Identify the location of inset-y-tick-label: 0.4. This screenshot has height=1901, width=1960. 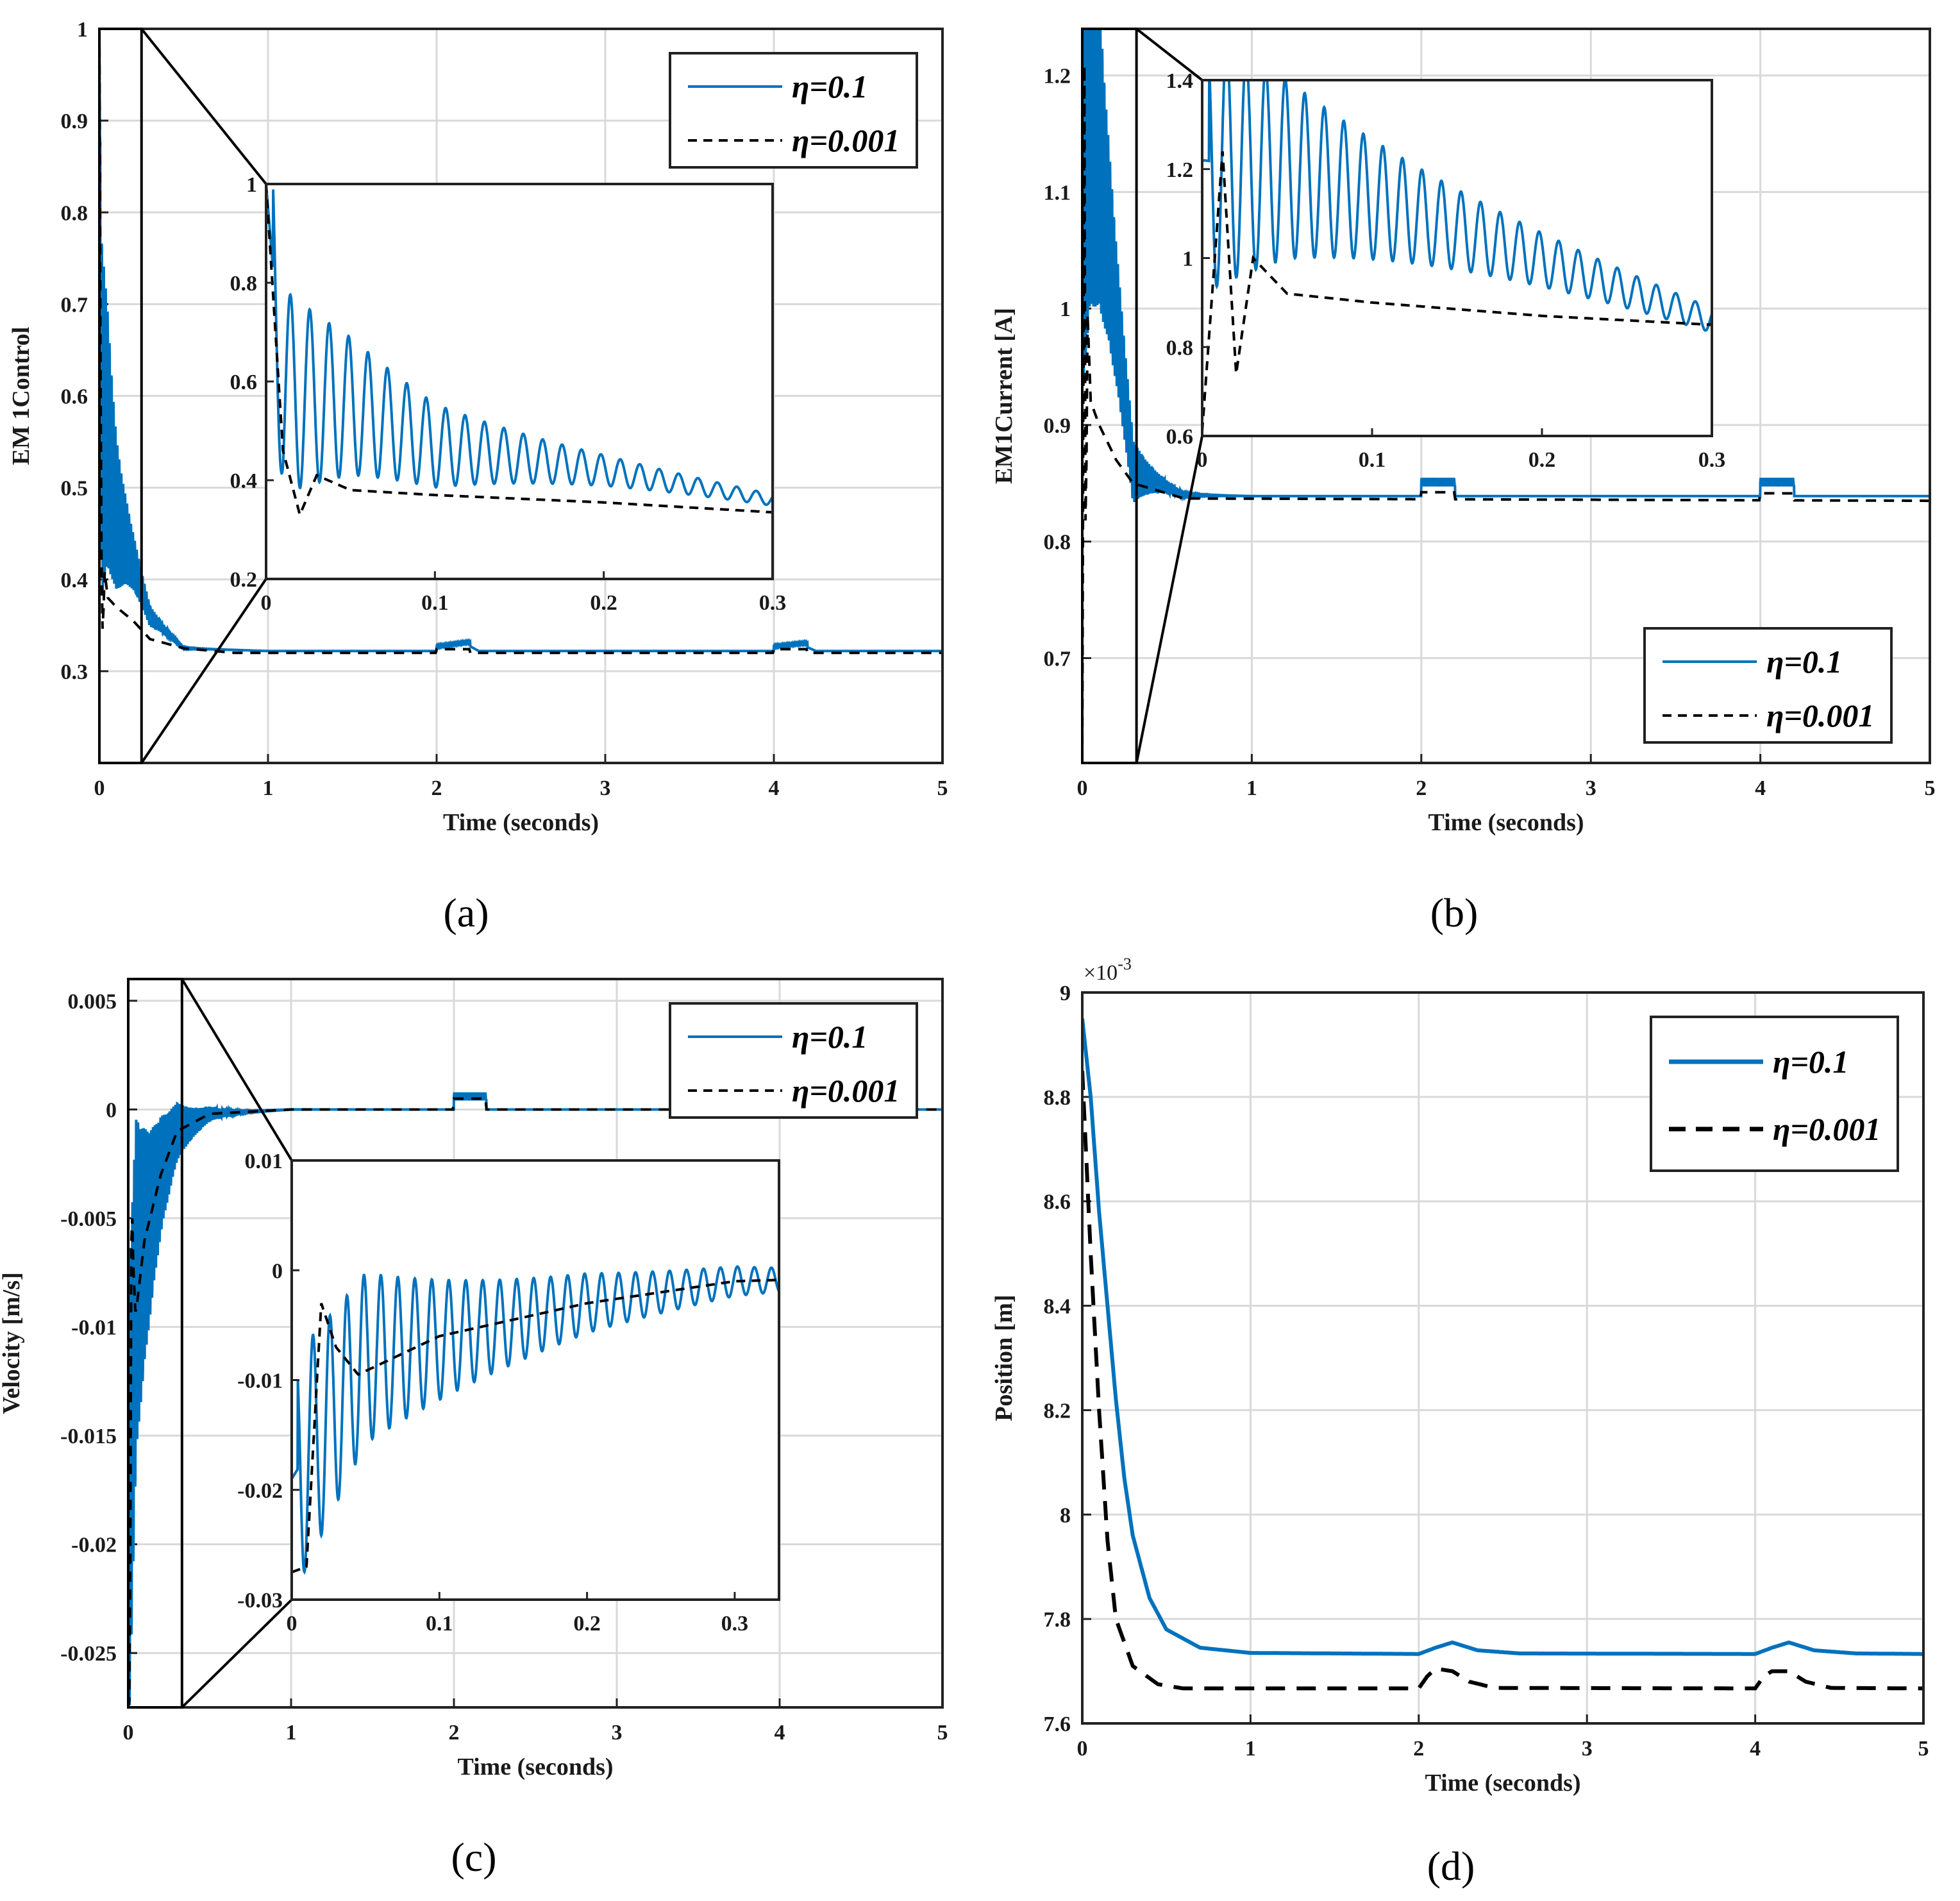
(244, 481).